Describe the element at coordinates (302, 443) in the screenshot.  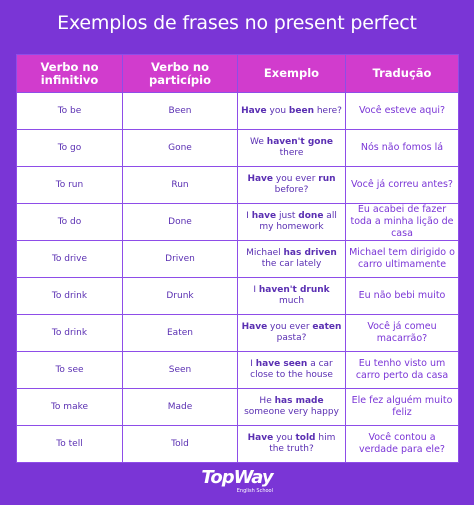
I see `example-text: him the truth?` at that location.